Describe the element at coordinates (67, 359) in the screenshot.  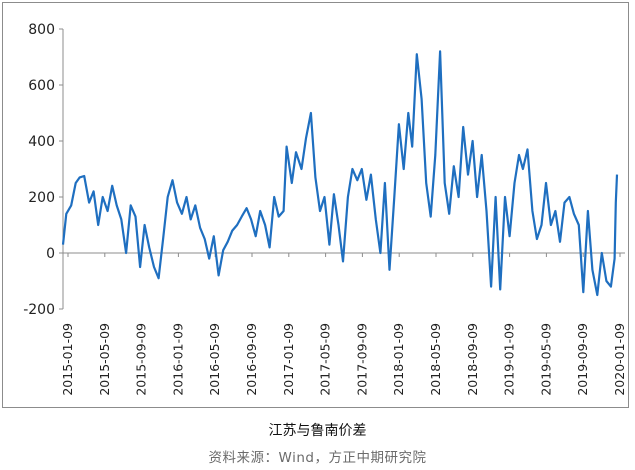
I see `x-tick-label: 2015-01-09` at that location.